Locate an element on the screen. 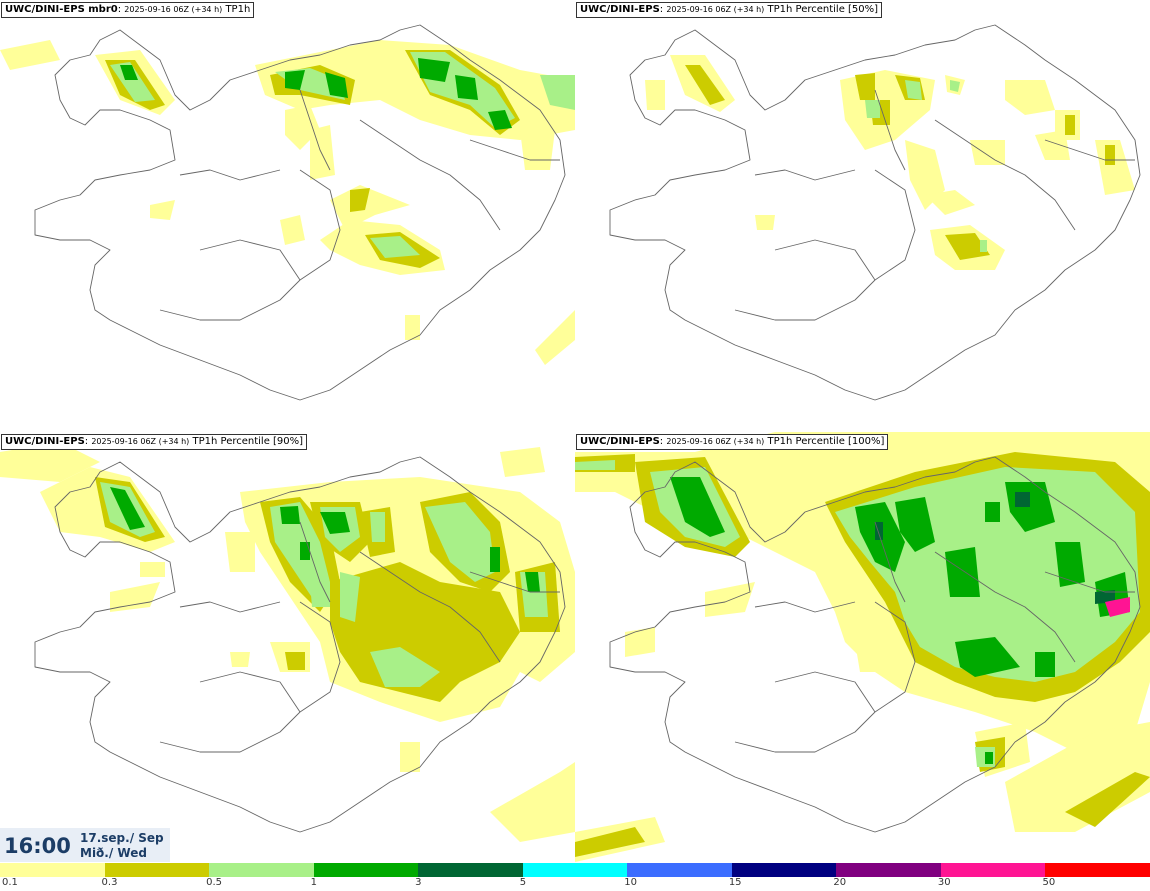 The height and width of the screenshot is (891, 1150). colorbar-tick-label: 10 is located at coordinates (630, 882).